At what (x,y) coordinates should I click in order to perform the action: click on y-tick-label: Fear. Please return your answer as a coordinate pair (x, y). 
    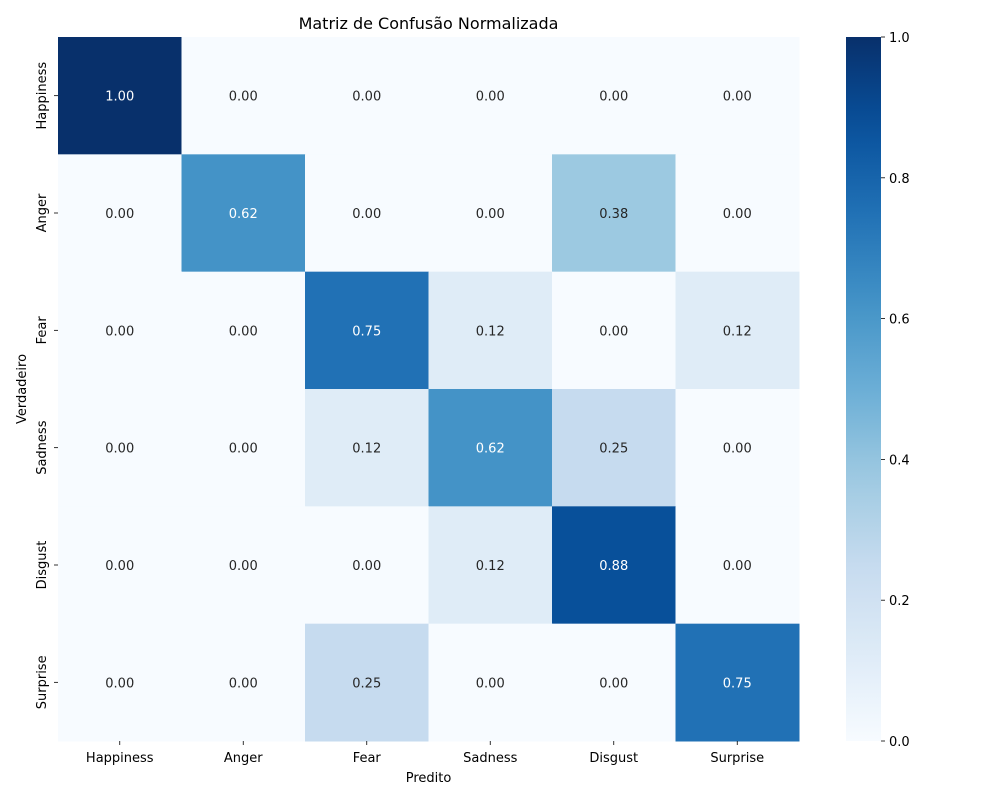
    Looking at the image, I should click on (42, 330).